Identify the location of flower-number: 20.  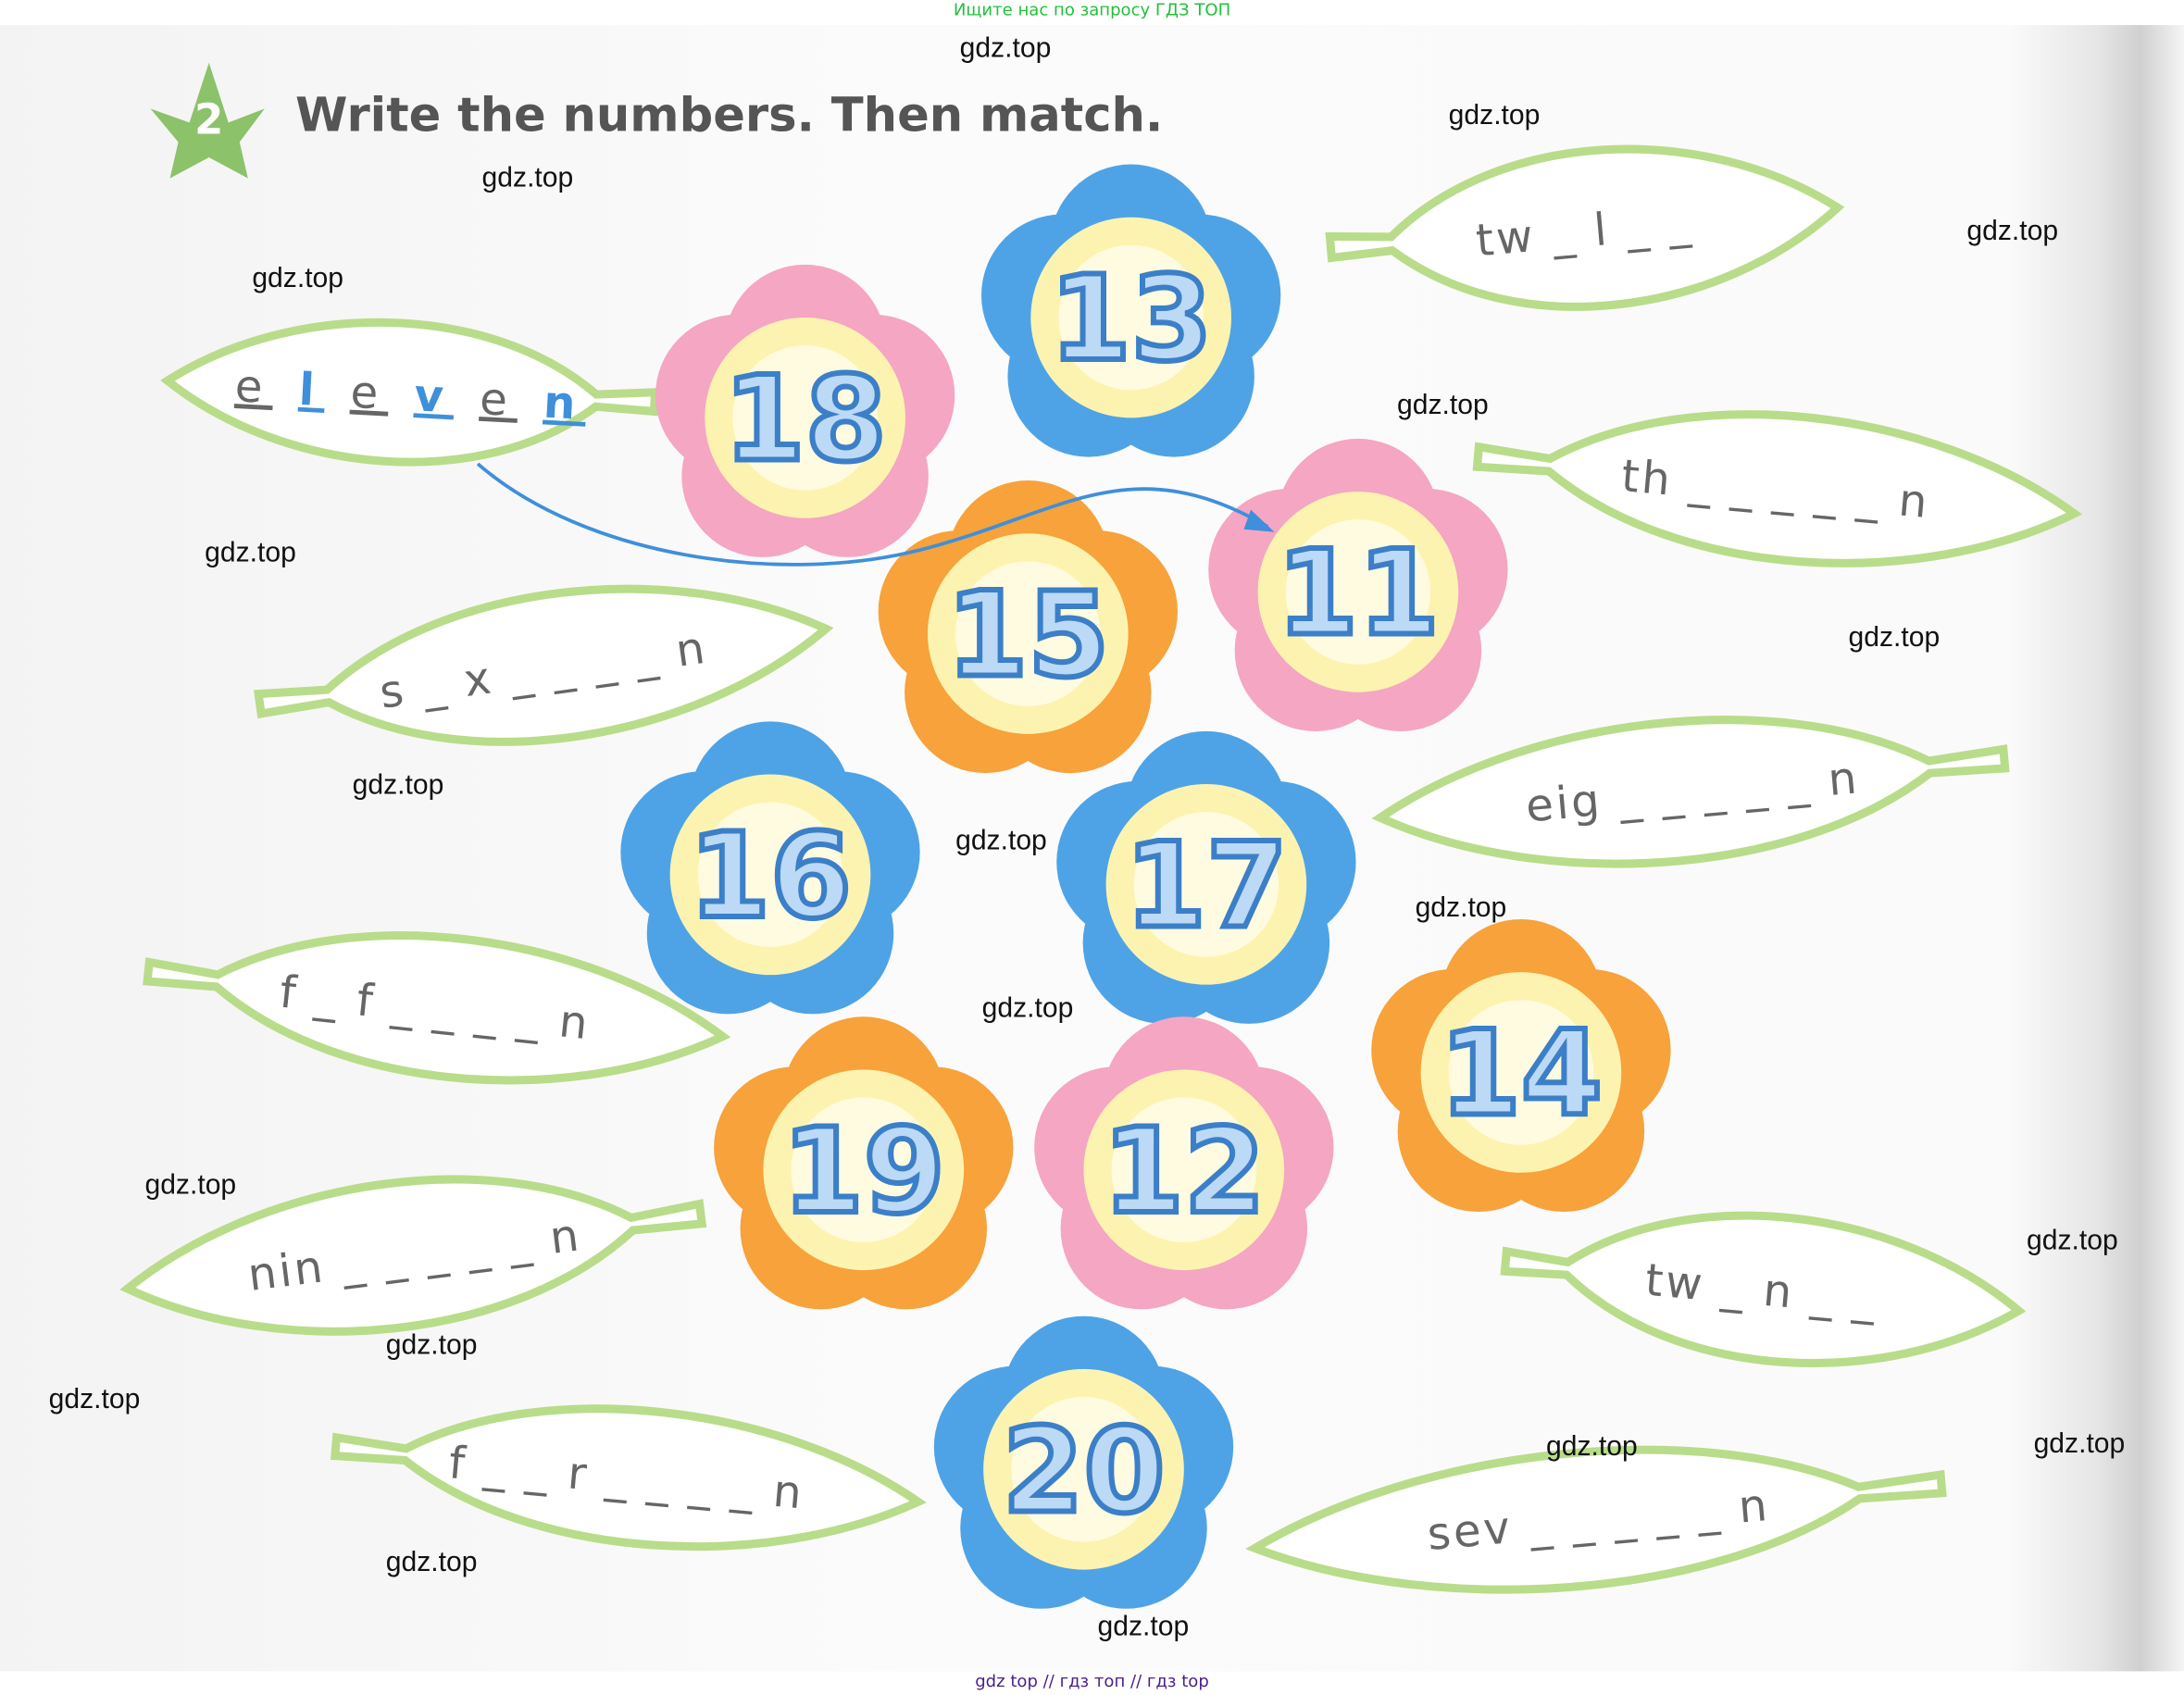
(1084, 1471).